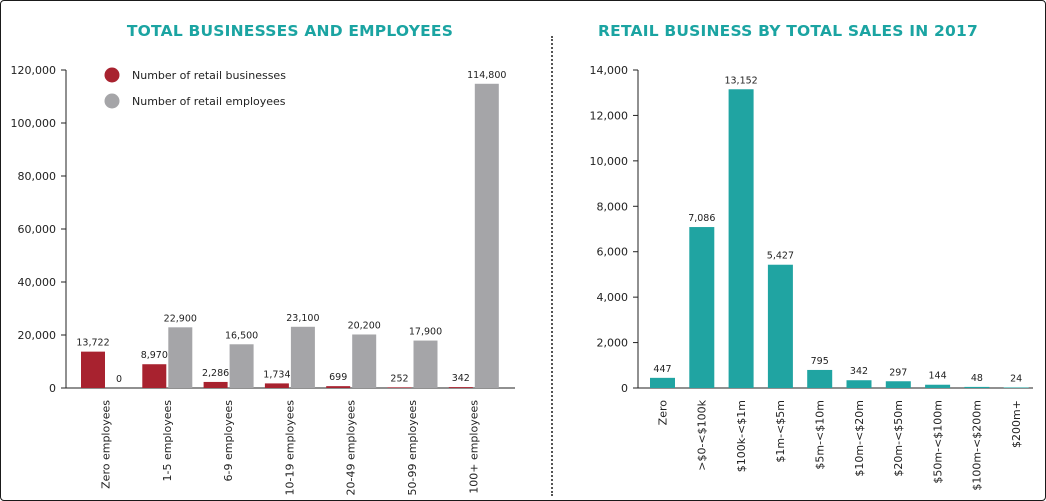 Image resolution: width=1046 pixels, height=501 pixels. I want to click on data-label: 48, so click(977, 378).